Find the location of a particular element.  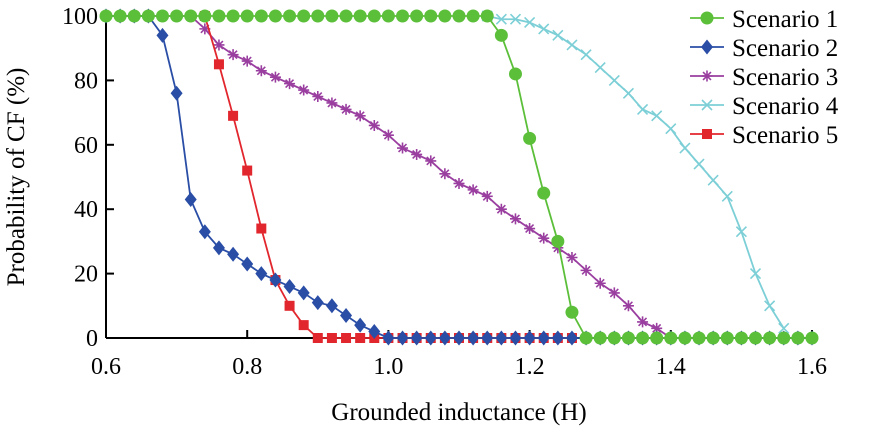

x-tick-label: 1.0 is located at coordinates (388, 367).